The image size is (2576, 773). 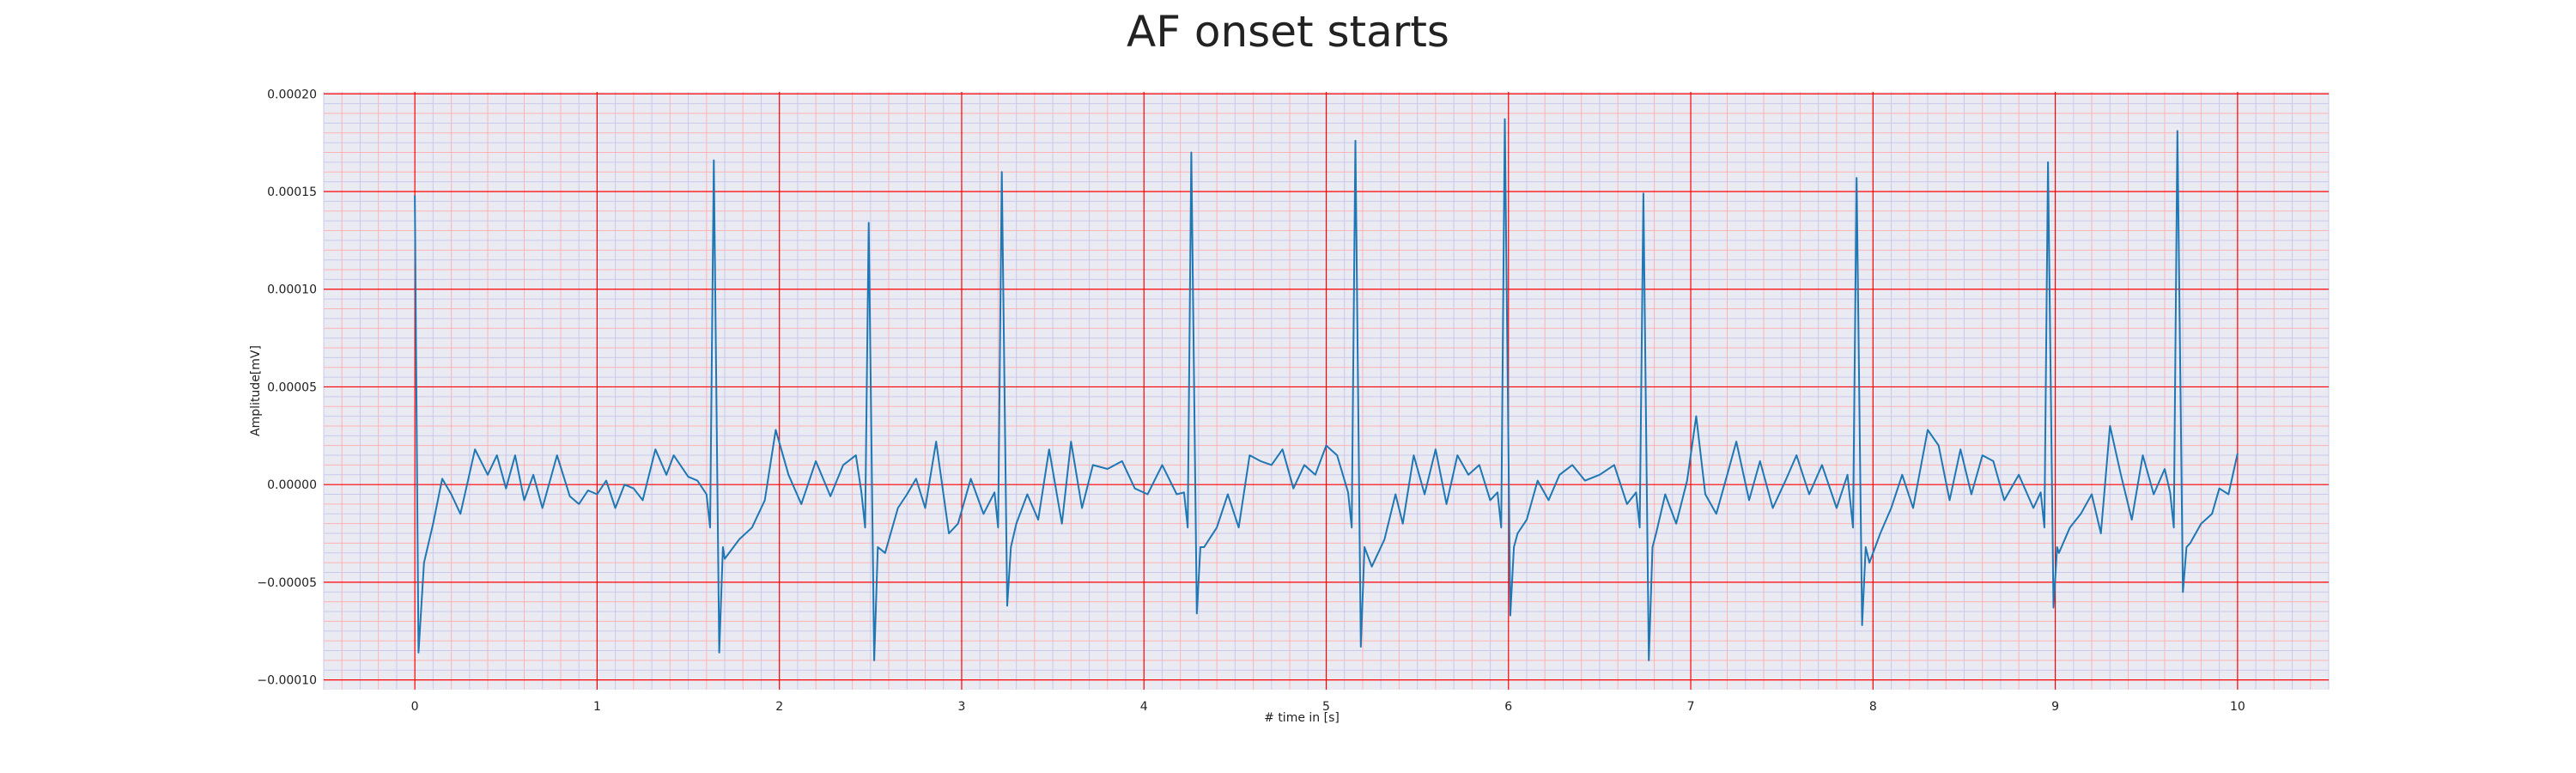 What do you see at coordinates (1302, 718) in the screenshot?
I see `x-axis-label: # time in [s]` at bounding box center [1302, 718].